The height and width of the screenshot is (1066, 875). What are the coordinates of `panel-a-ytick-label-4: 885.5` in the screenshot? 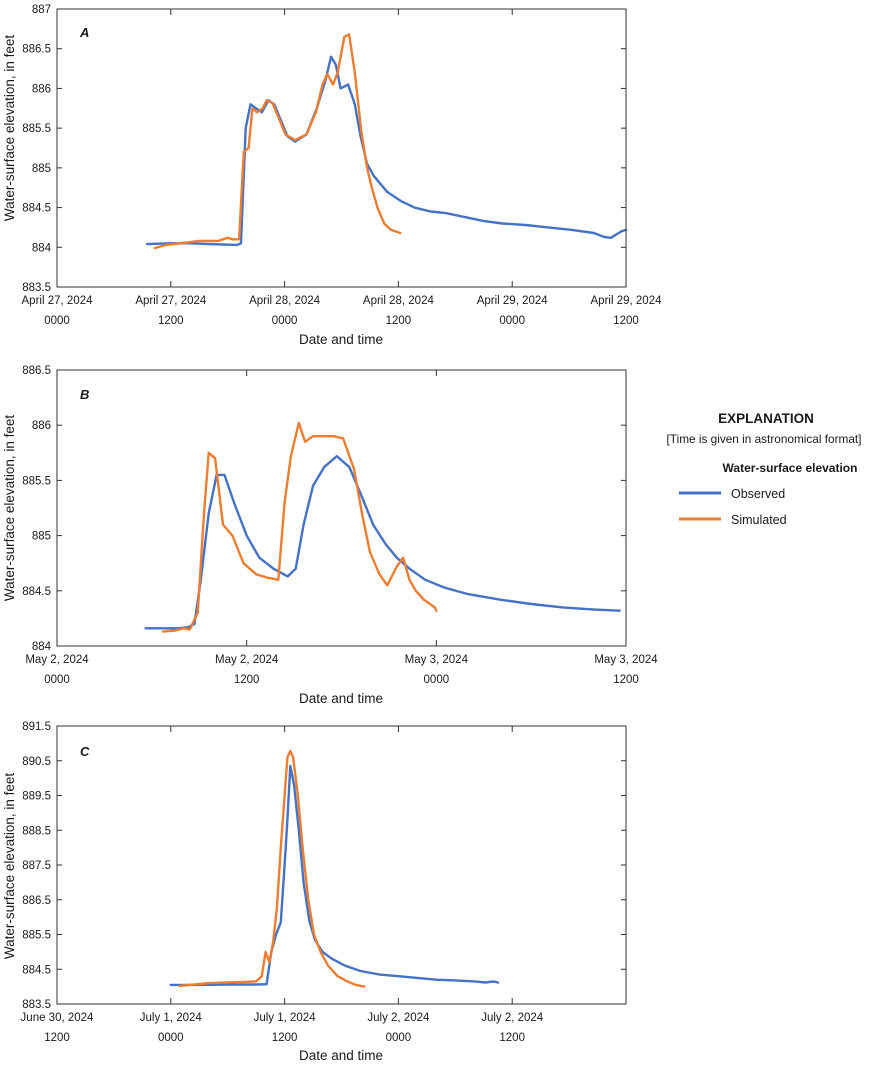 It's located at (36, 129).